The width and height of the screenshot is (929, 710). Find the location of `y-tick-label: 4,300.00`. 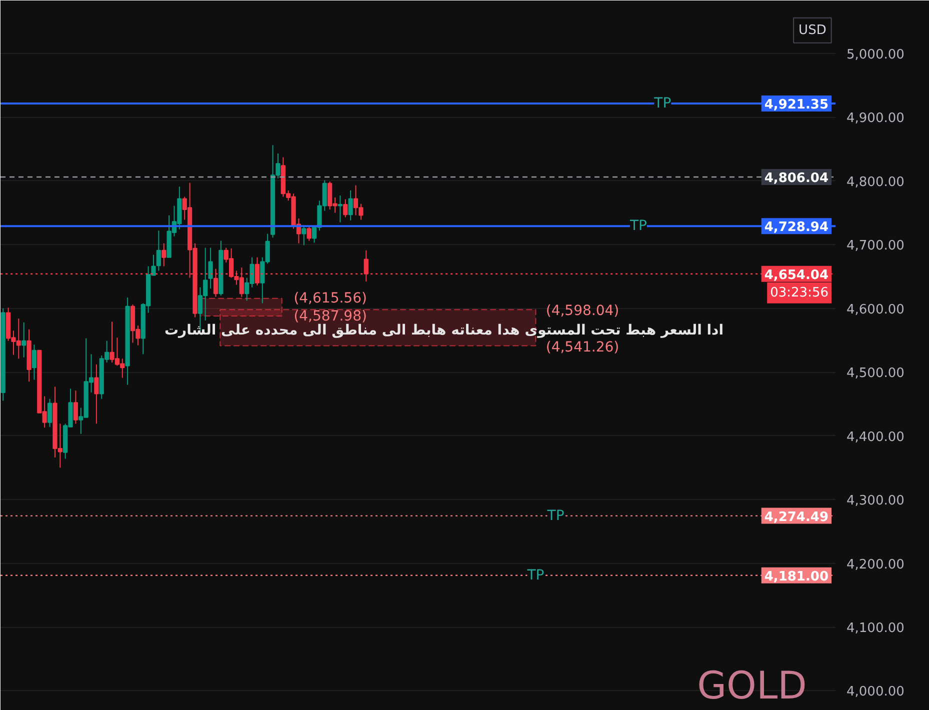

y-tick-label: 4,300.00 is located at coordinates (875, 501).